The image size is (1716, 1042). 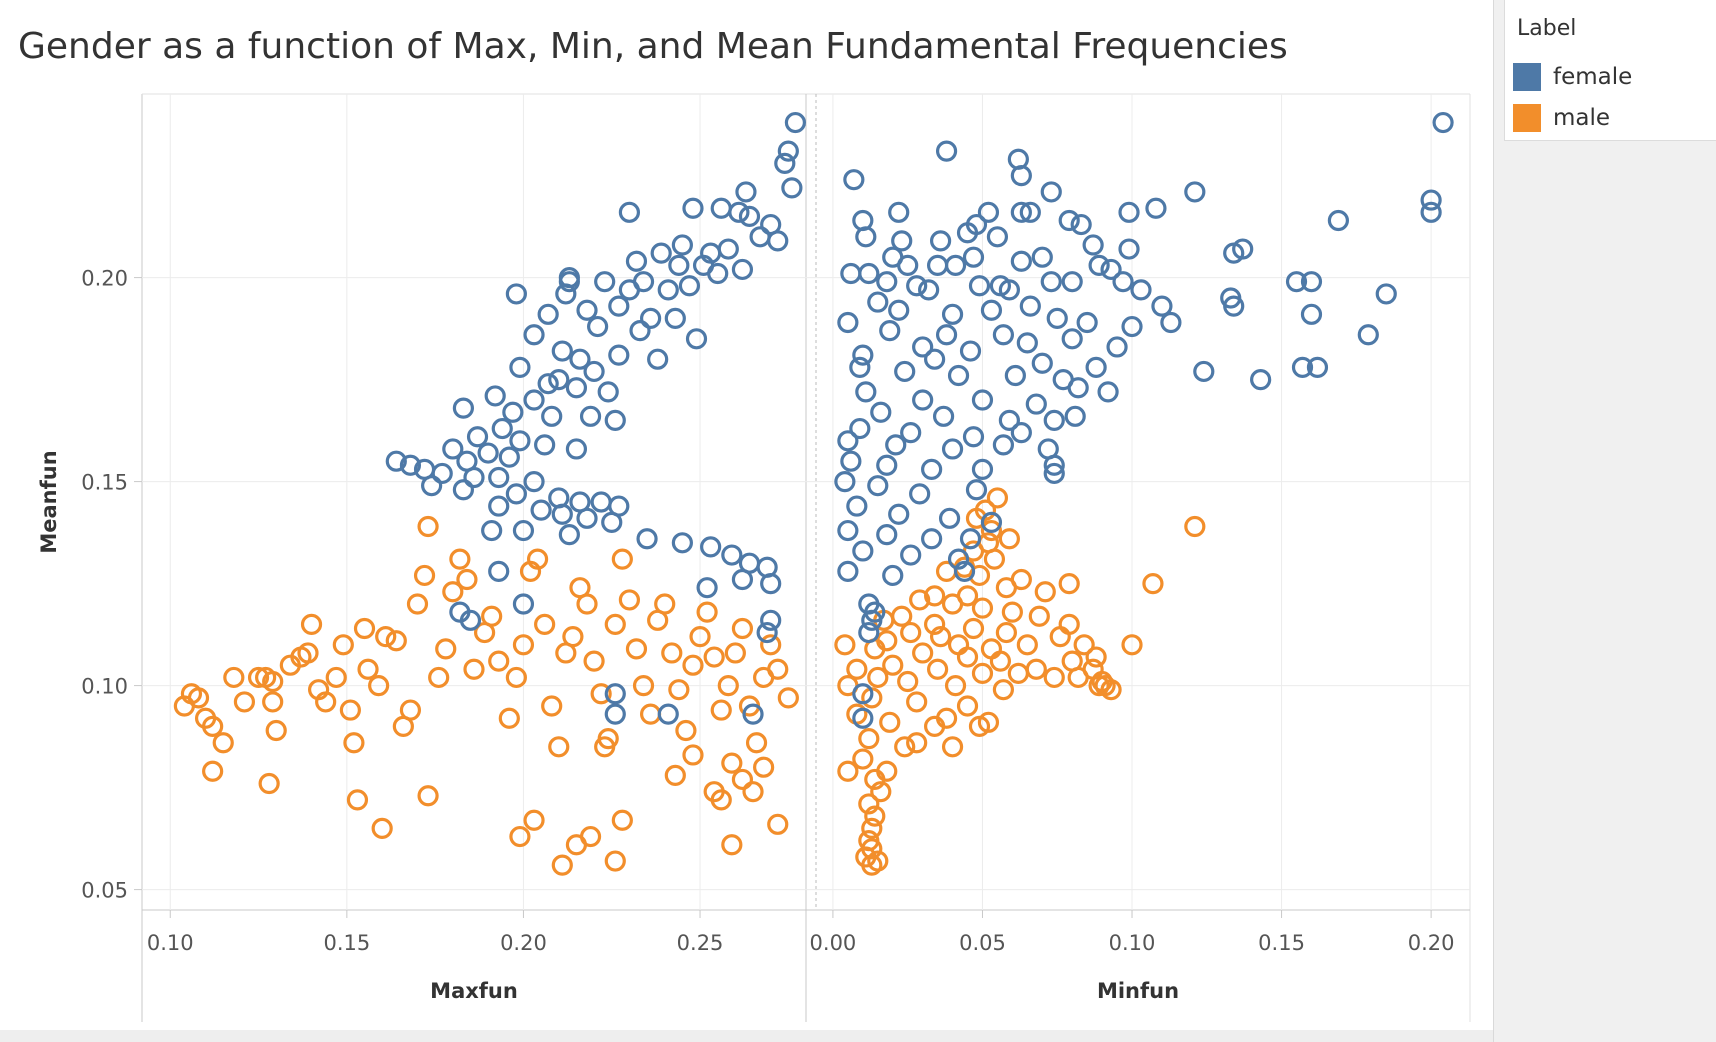 I want to click on legend-label-male: male, so click(x=1582, y=118).